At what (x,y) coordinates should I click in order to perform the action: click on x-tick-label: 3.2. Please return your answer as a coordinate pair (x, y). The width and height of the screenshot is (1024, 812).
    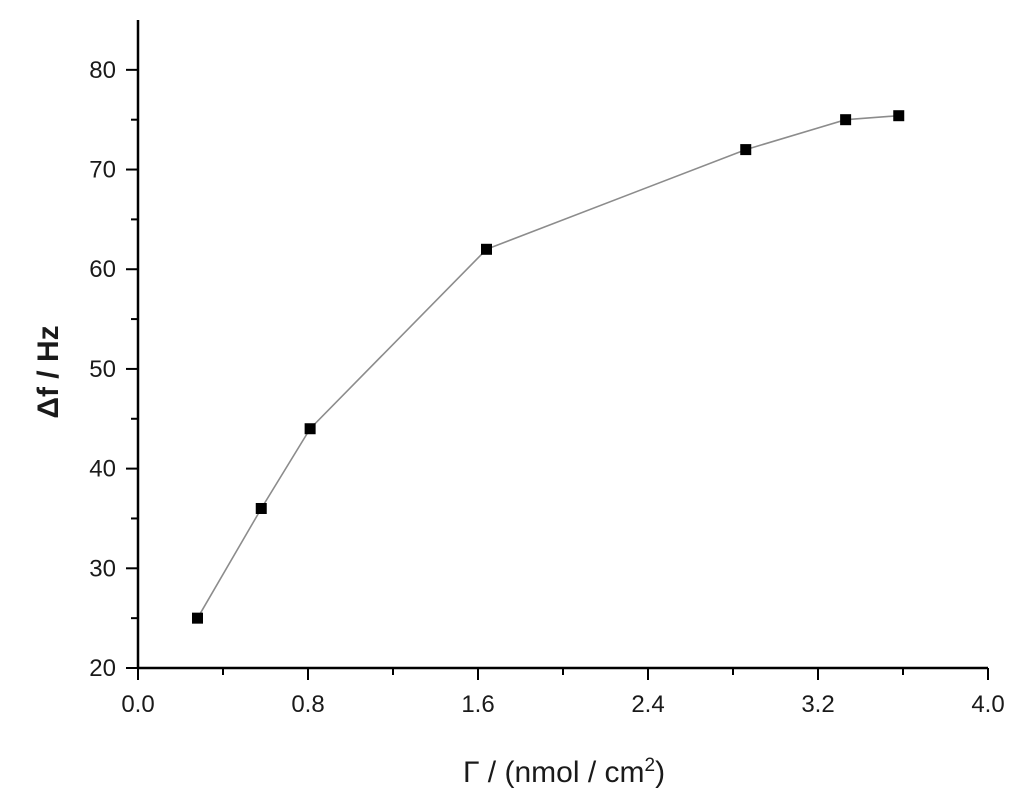
    Looking at the image, I should click on (817, 704).